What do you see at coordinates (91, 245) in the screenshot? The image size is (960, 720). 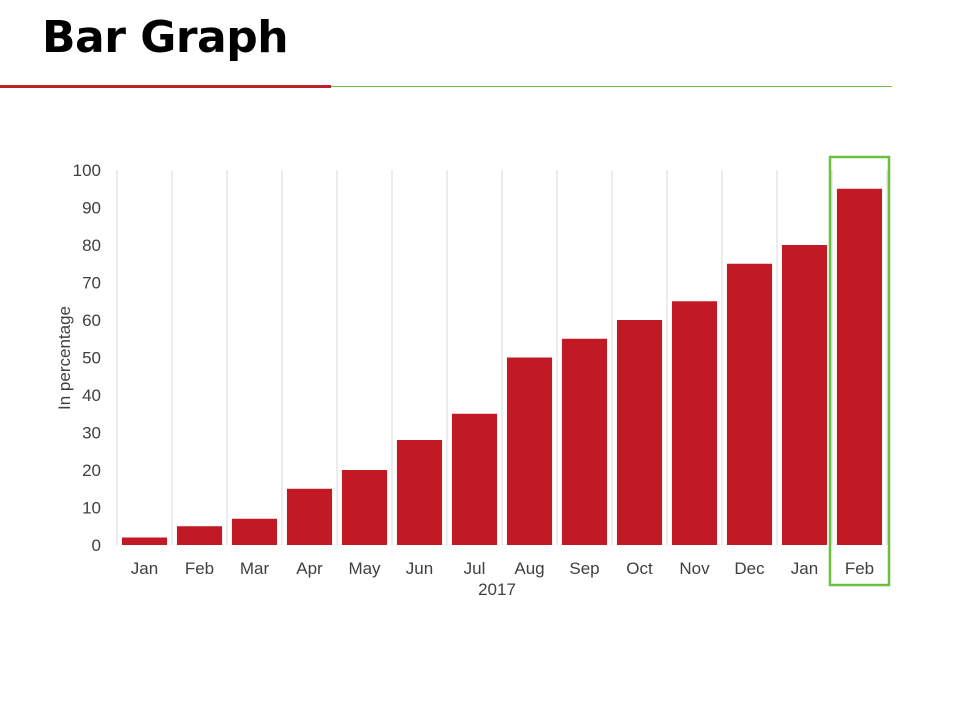 I see `y-tick-label: 80` at bounding box center [91, 245].